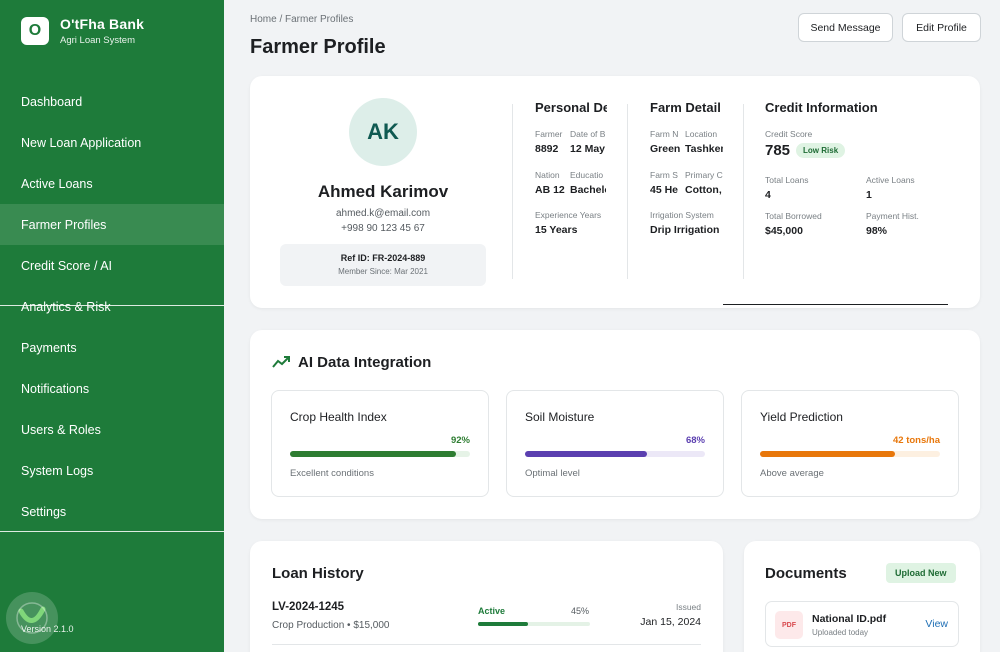 The width and height of the screenshot is (1000, 652). I want to click on edit-profile-button: Edit Profile, so click(941, 27).